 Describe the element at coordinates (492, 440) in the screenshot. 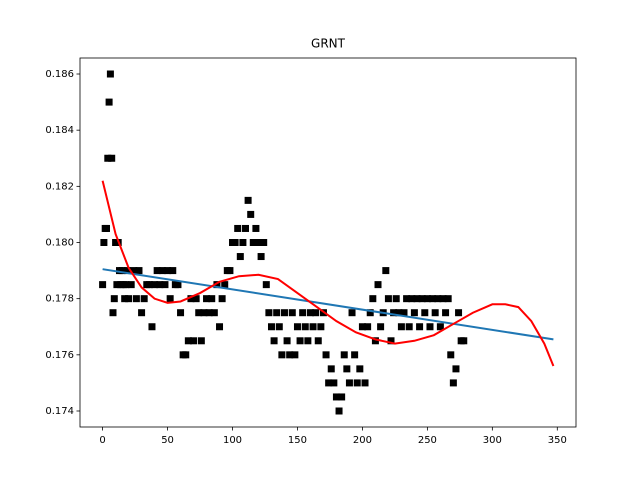

I see `x-tick-label: 300` at that location.